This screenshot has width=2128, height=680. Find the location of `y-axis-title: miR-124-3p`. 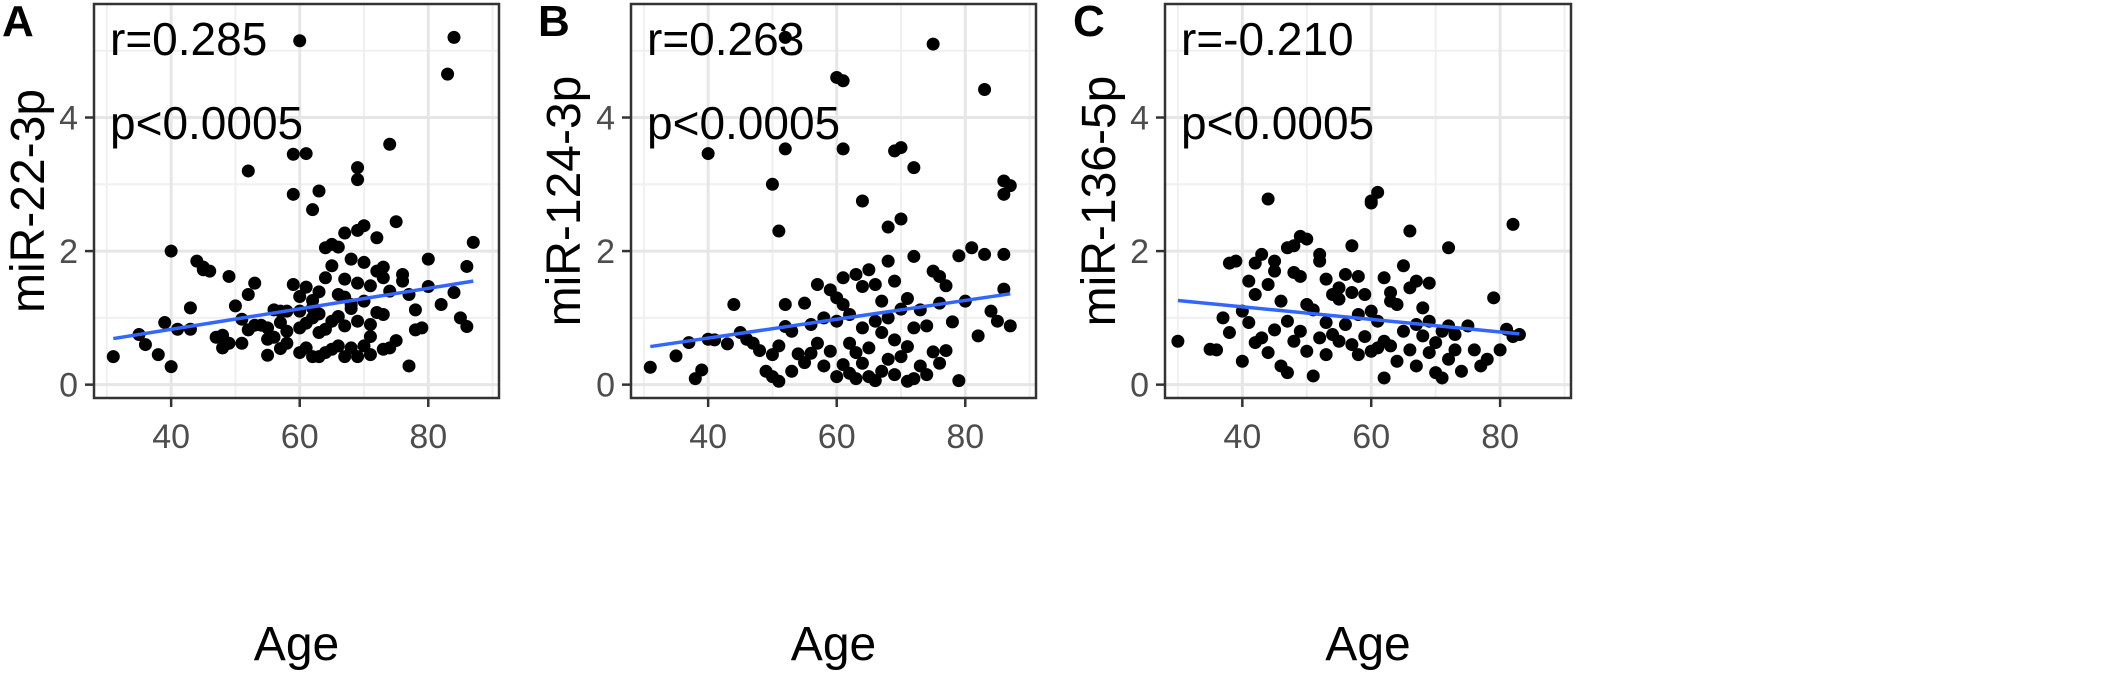

y-axis-title: miR-124-3p is located at coordinates (564, 201).